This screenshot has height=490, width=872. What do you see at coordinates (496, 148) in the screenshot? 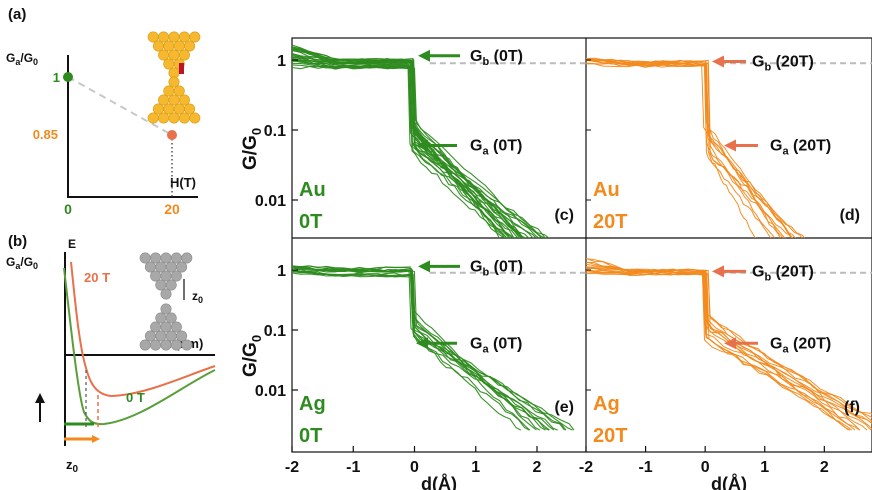
I see `ga-arrow-label: Ga (0T)` at bounding box center [496, 148].